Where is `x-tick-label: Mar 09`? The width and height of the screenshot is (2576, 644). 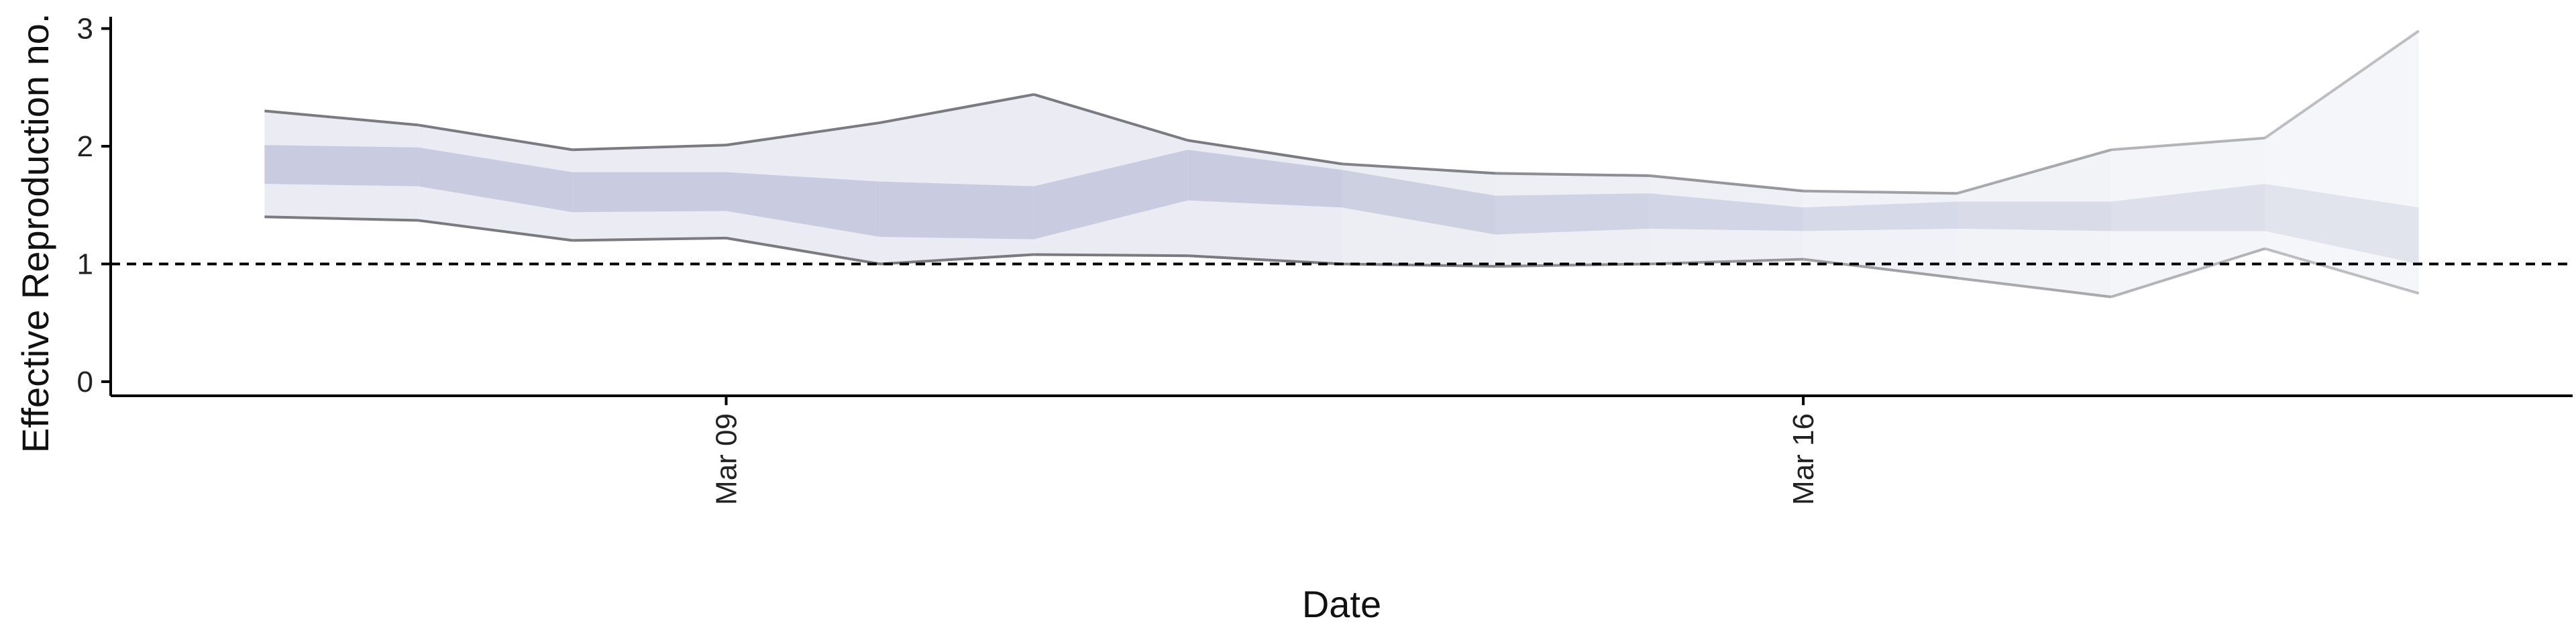
x-tick-label: Mar 09 is located at coordinates (726, 459).